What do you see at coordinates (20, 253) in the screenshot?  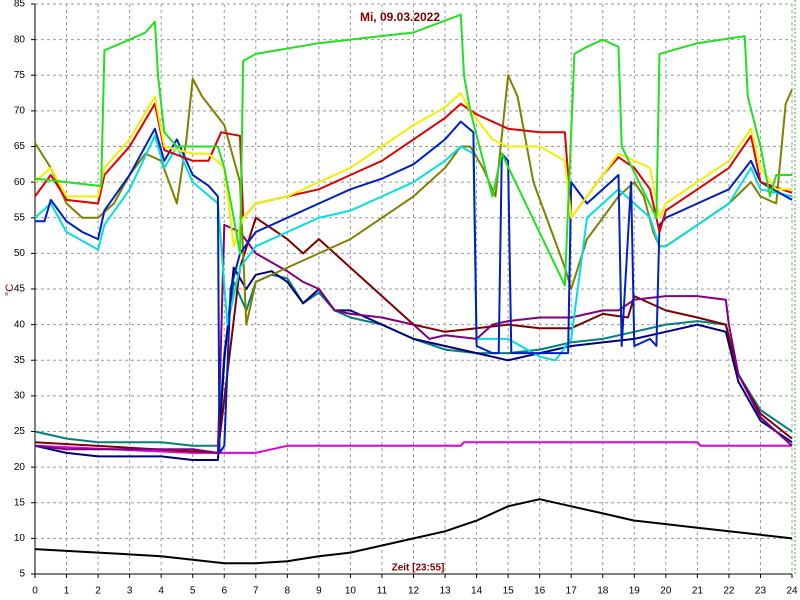 I see `y-tick-label: 50` at bounding box center [20, 253].